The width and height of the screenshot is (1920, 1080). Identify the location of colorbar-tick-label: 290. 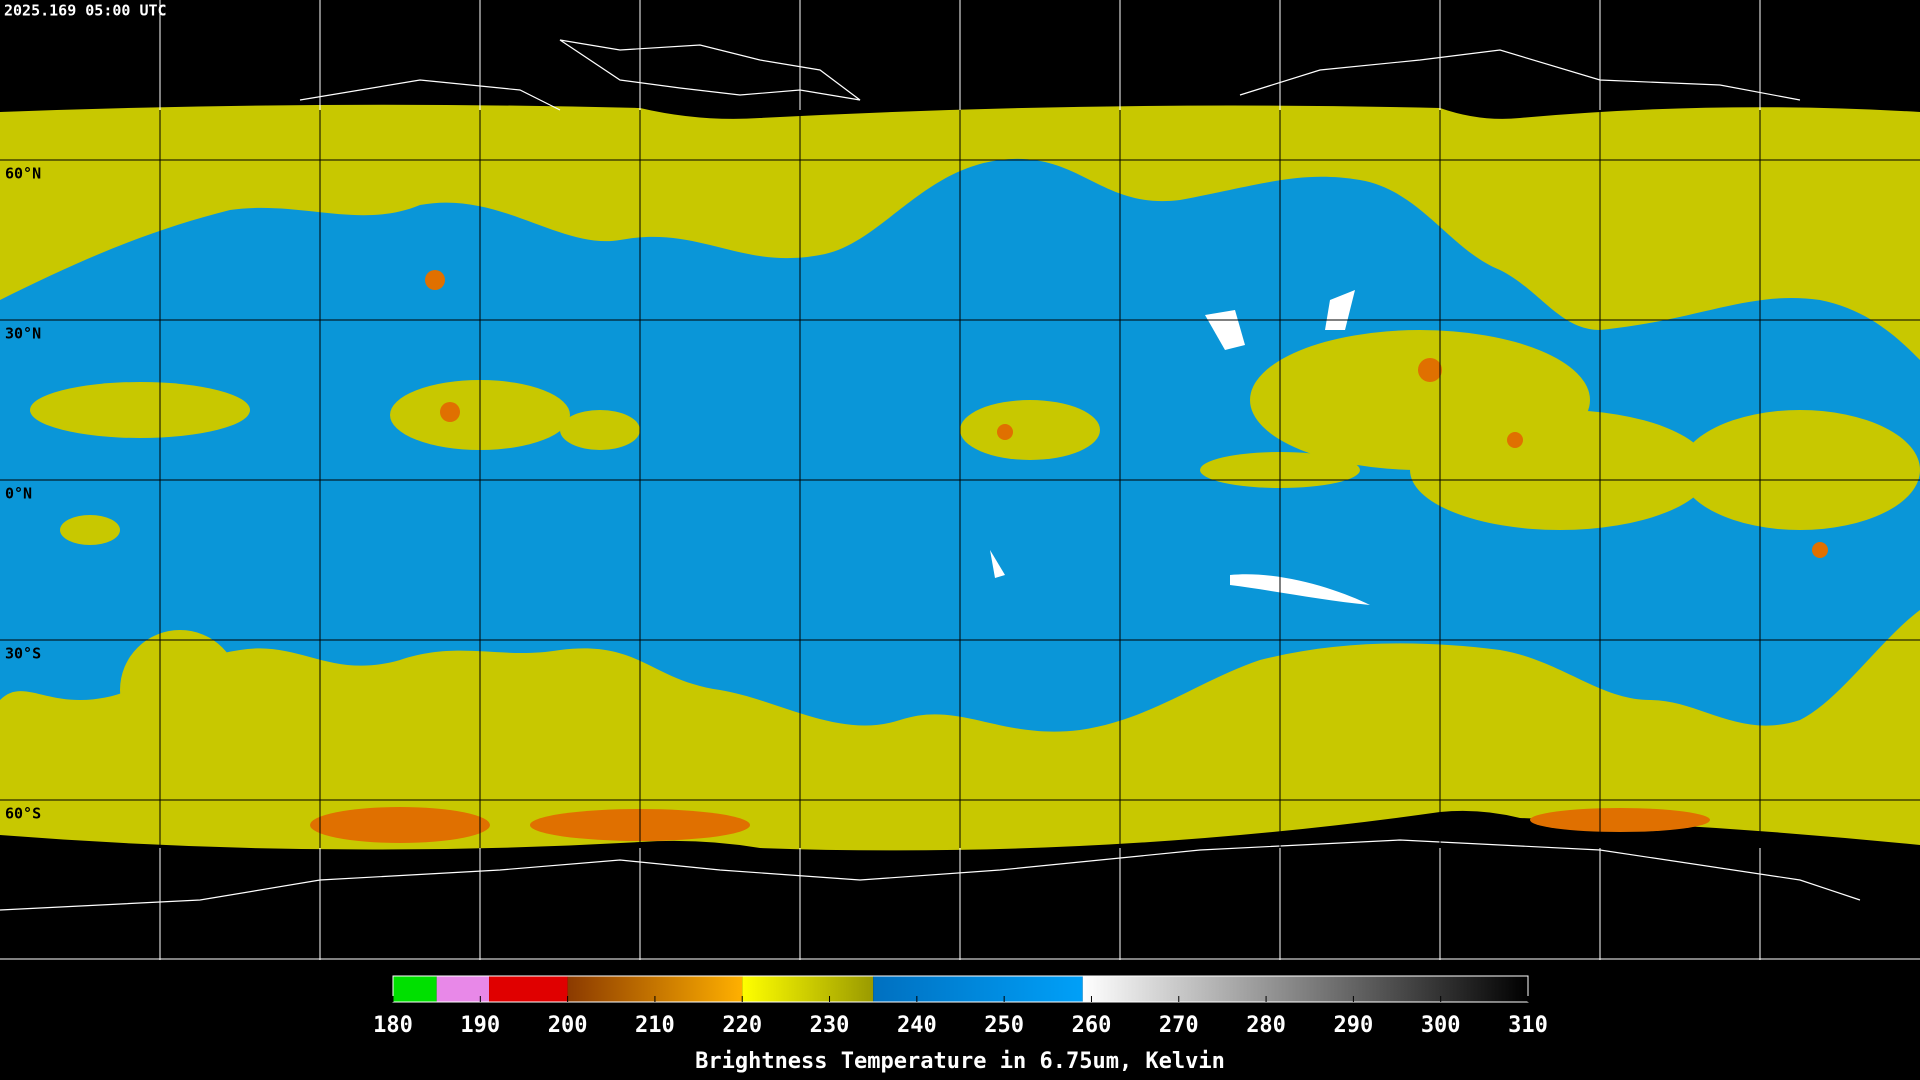
(1354, 1025).